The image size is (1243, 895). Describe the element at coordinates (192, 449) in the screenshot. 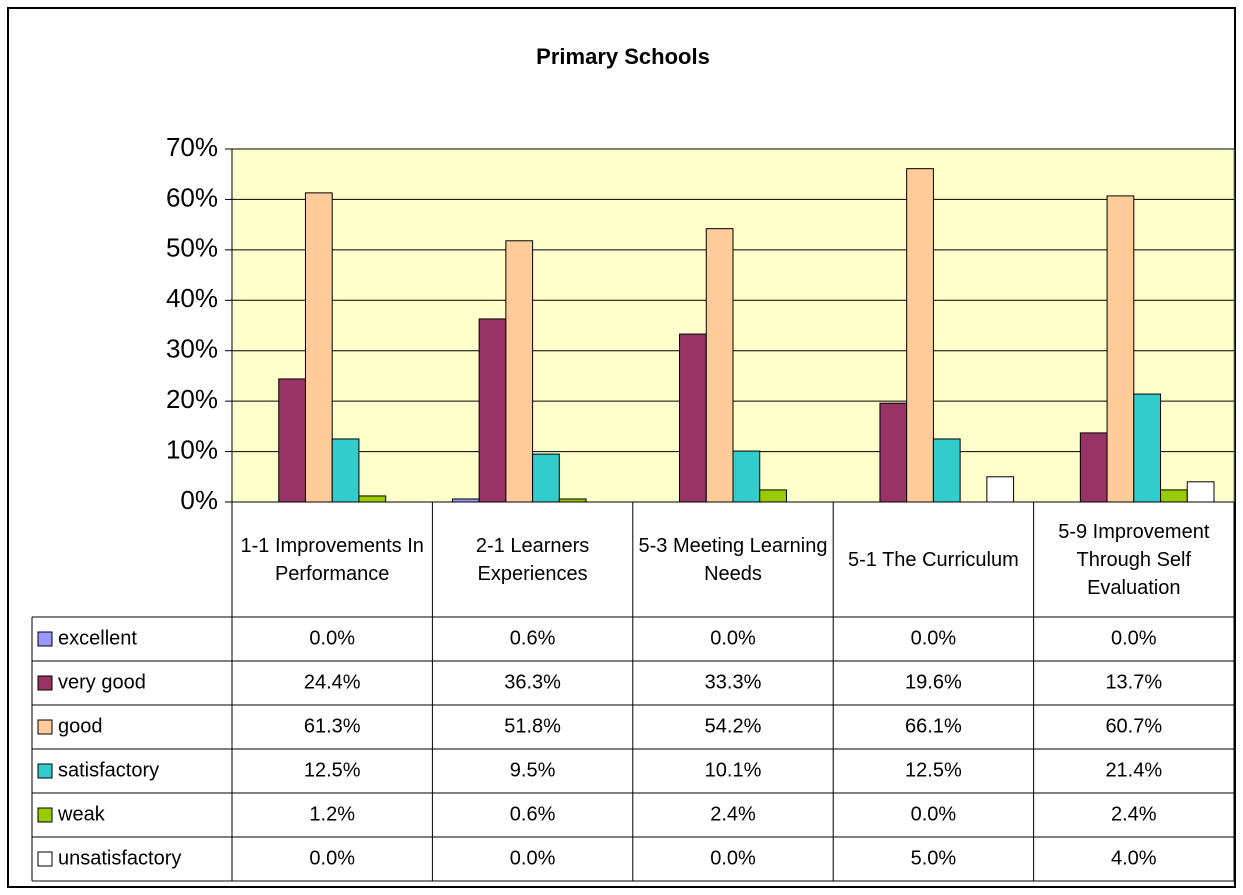

I see `y-tick-label: 10%` at that location.